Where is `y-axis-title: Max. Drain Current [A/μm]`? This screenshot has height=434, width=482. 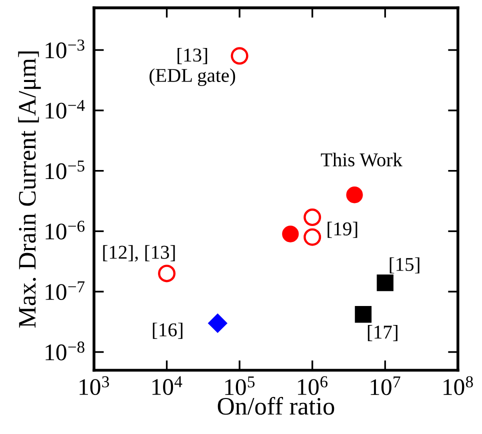
y-axis-title: Max. Drain Current [A/μm] is located at coordinates (29, 190).